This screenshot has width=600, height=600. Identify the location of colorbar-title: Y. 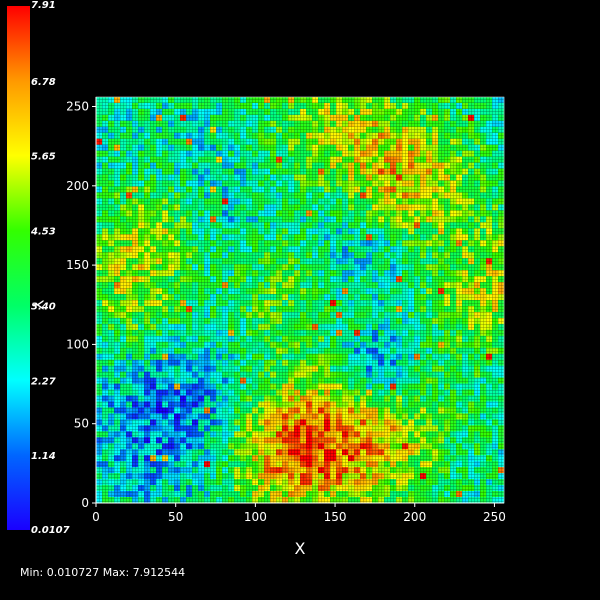
(37, 304).